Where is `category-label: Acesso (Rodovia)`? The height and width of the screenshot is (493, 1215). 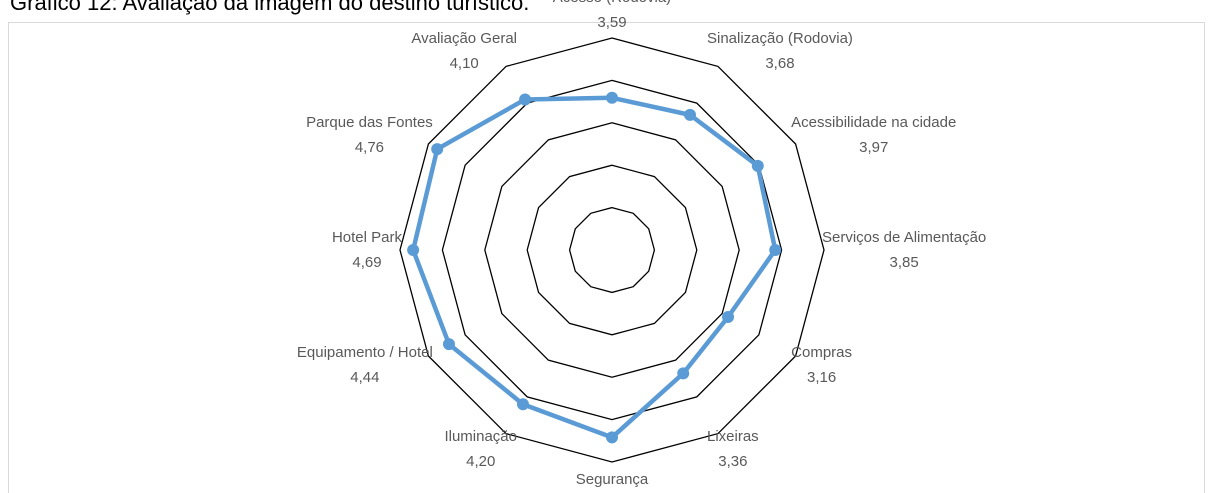 category-label: Acesso (Rodovia) is located at coordinates (612, 3).